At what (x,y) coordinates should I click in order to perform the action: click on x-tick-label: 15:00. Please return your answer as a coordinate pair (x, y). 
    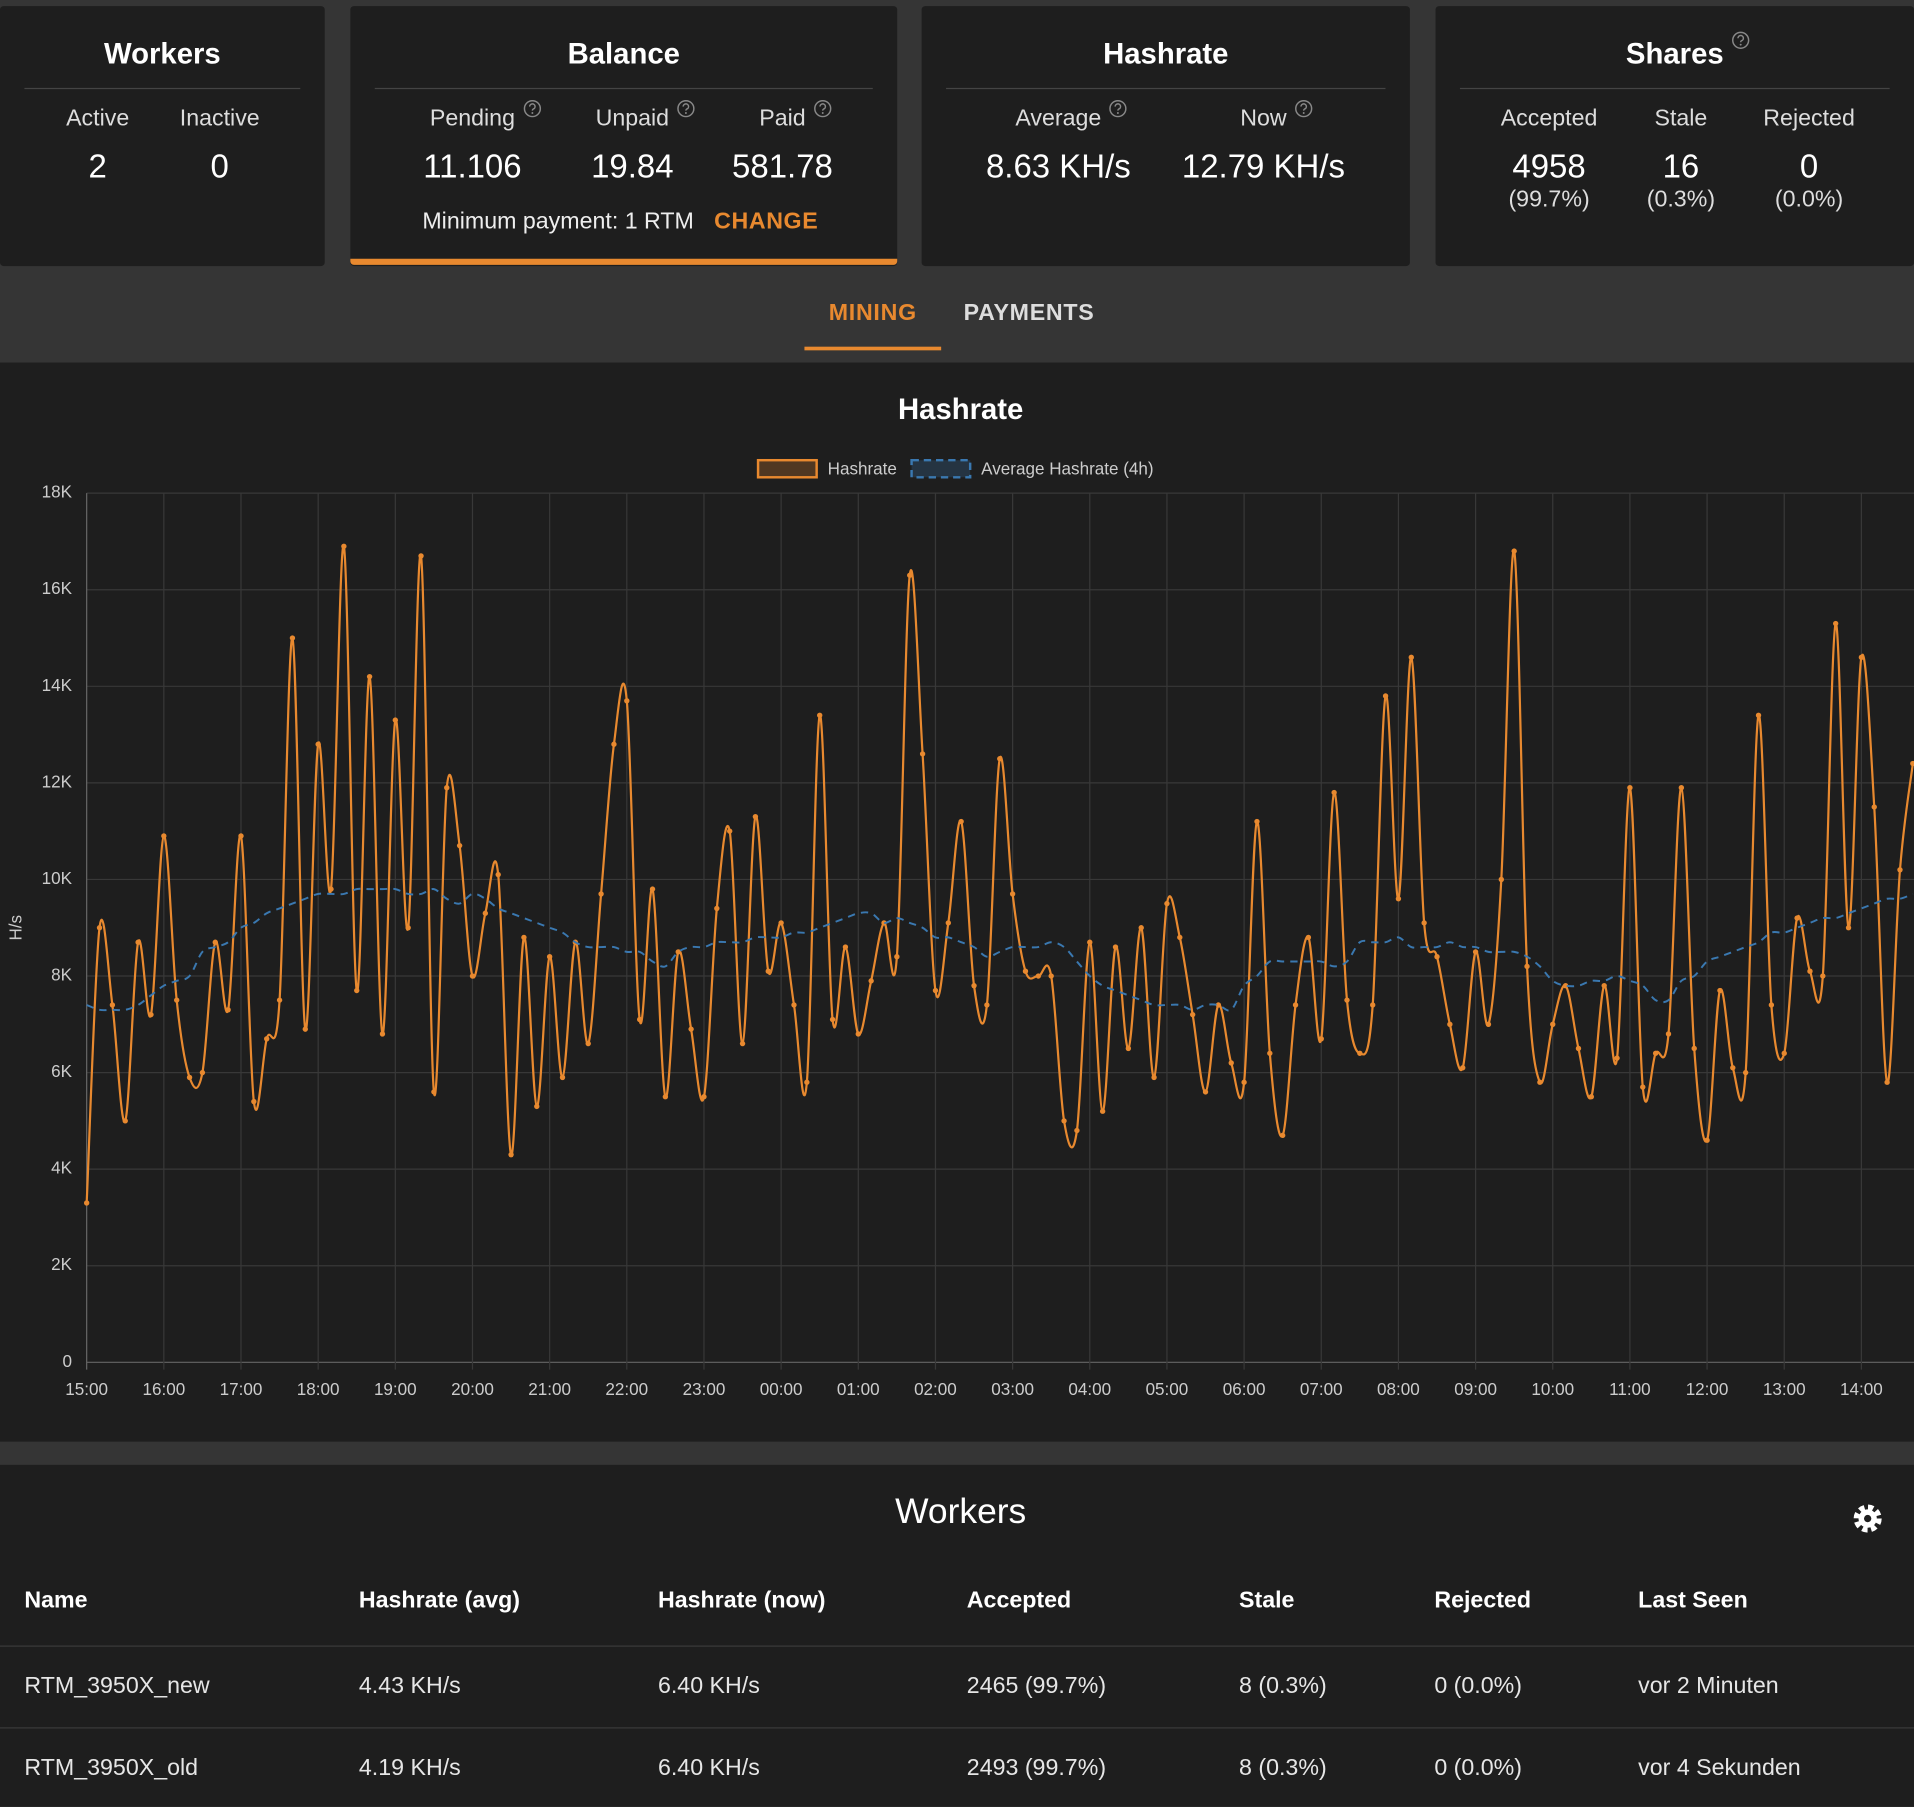
    Looking at the image, I should click on (86, 1389).